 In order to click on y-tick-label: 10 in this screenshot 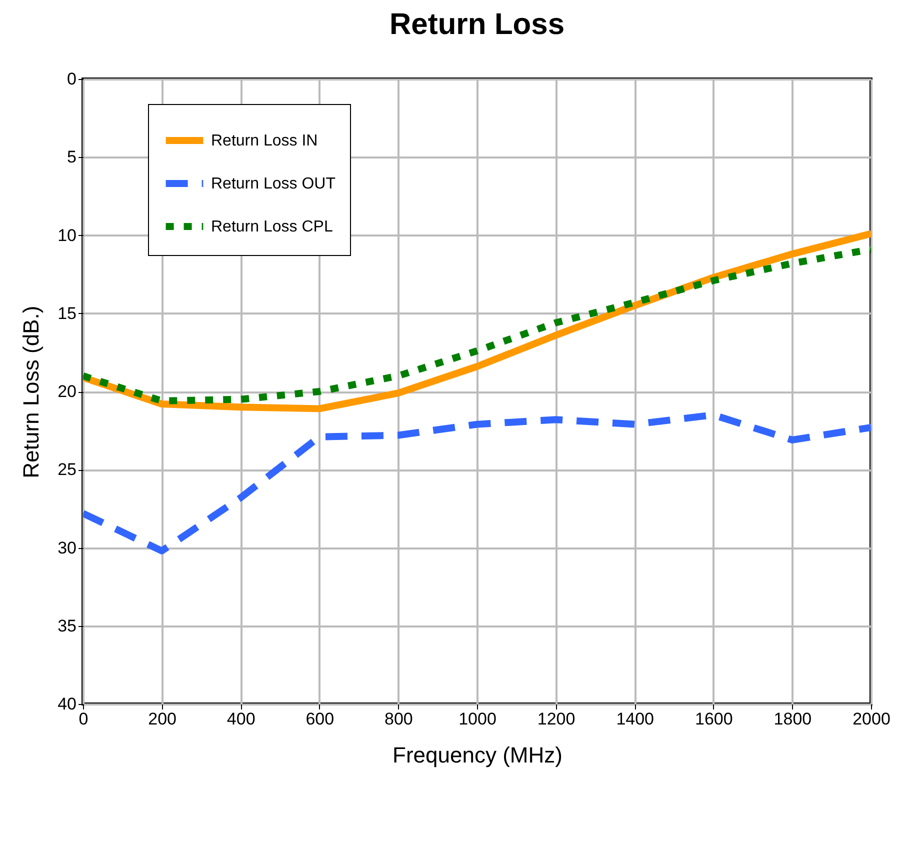, I will do `click(67, 235)`.